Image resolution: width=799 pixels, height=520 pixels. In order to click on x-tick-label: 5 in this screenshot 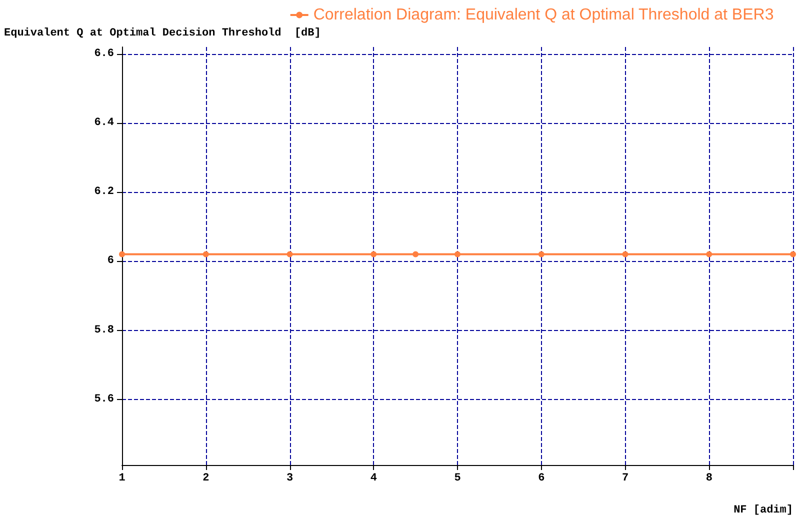, I will do `click(458, 478)`.